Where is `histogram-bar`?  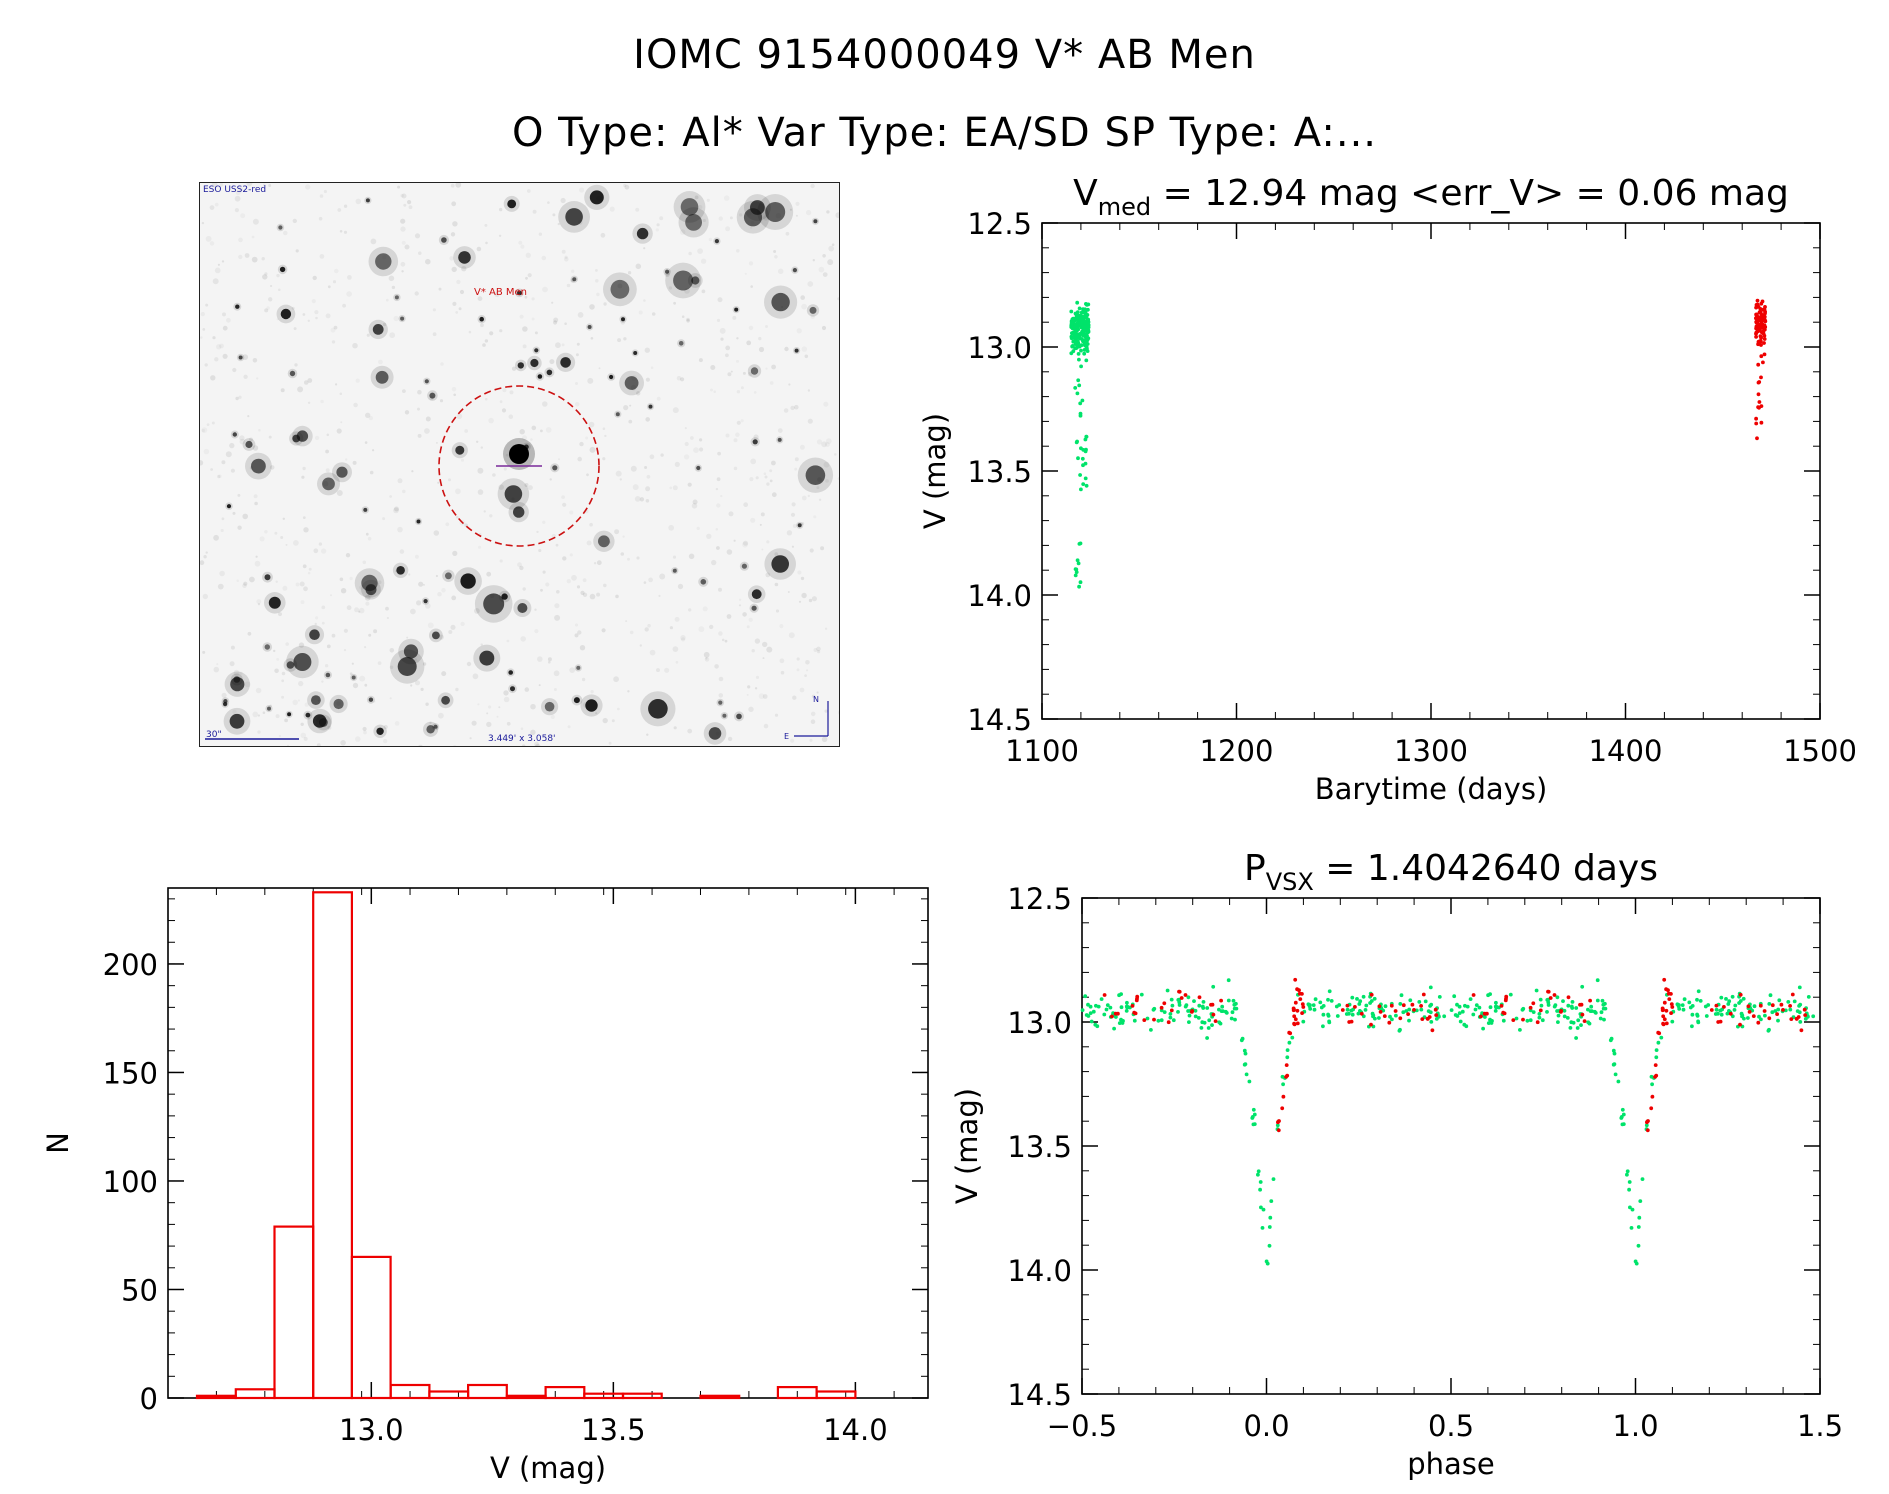
histogram-bar is located at coordinates (487, 1391).